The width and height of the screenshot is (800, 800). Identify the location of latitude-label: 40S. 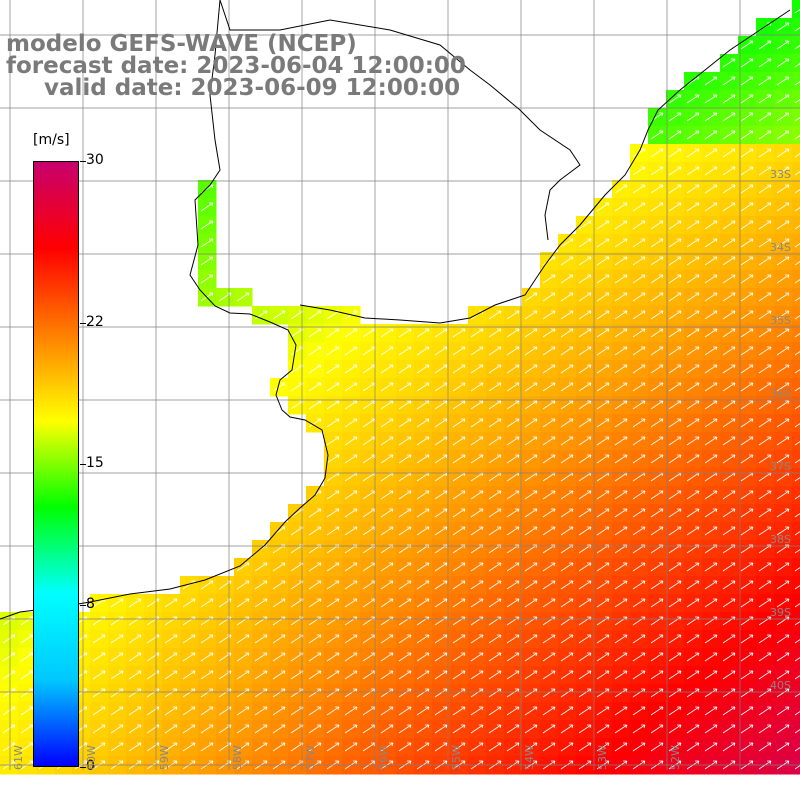
(780, 685).